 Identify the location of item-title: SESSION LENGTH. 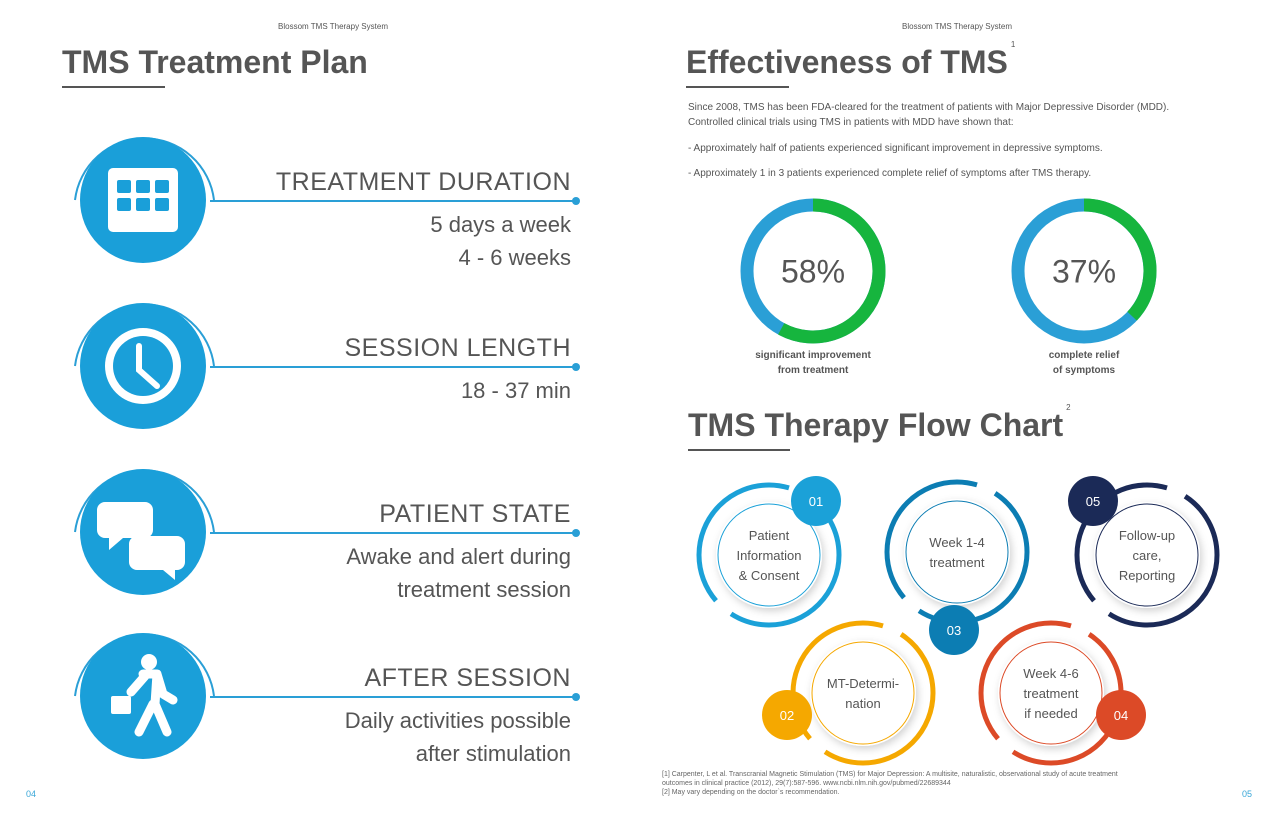
(457, 348).